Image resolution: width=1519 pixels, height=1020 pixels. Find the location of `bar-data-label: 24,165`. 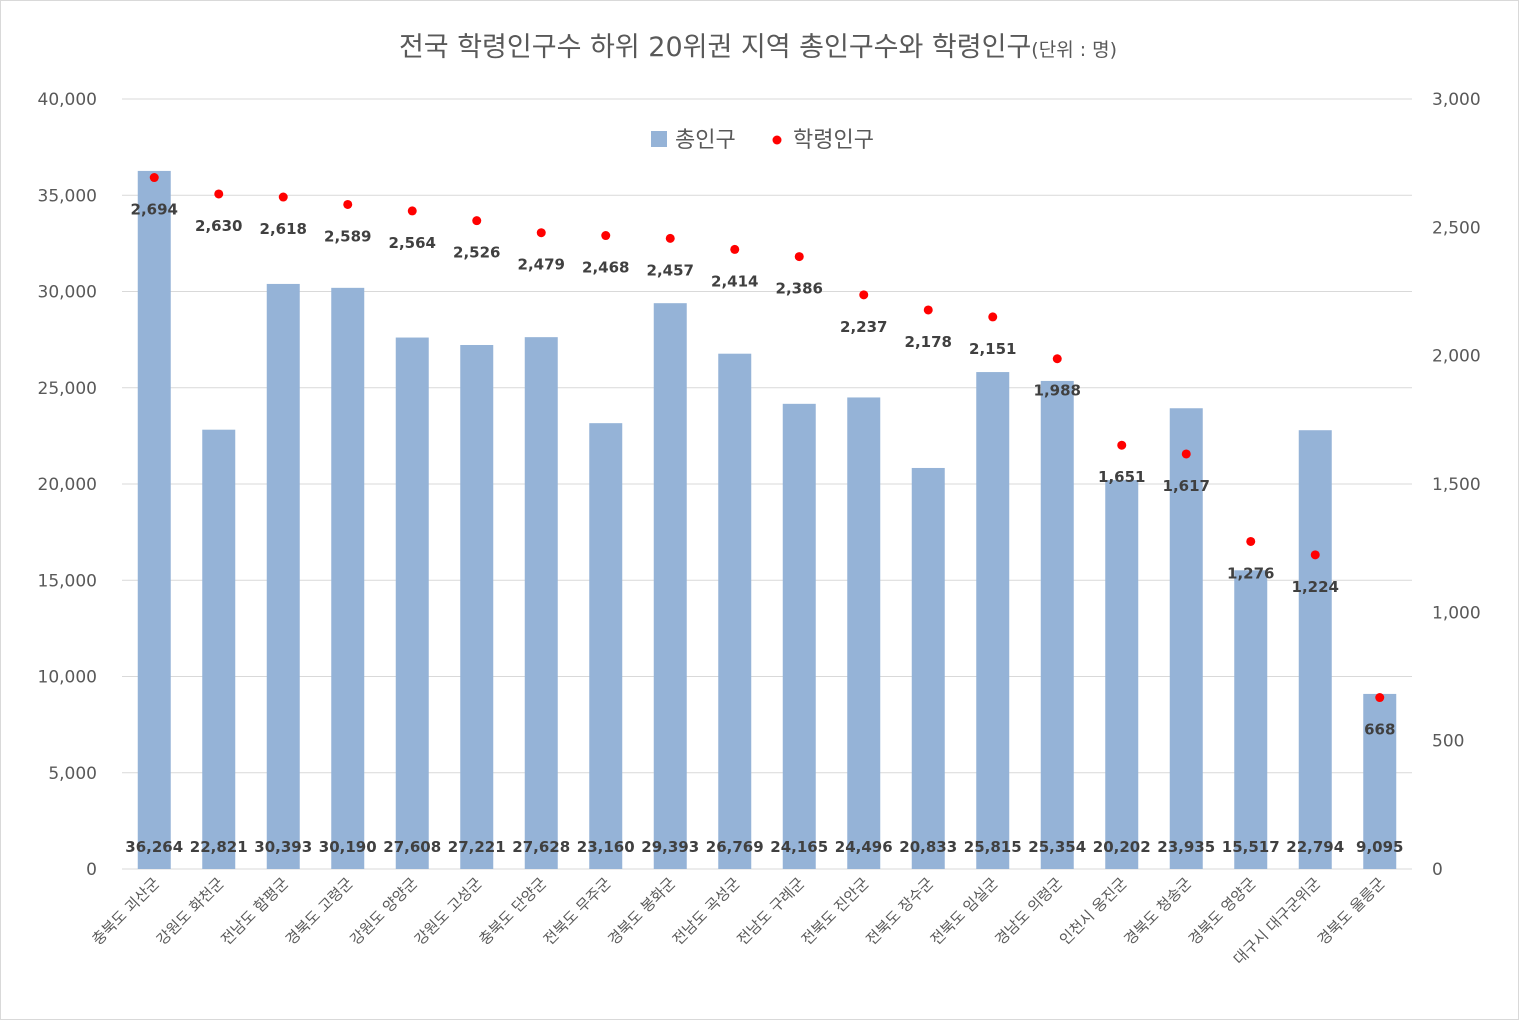

bar-data-label: 24,165 is located at coordinates (799, 847).